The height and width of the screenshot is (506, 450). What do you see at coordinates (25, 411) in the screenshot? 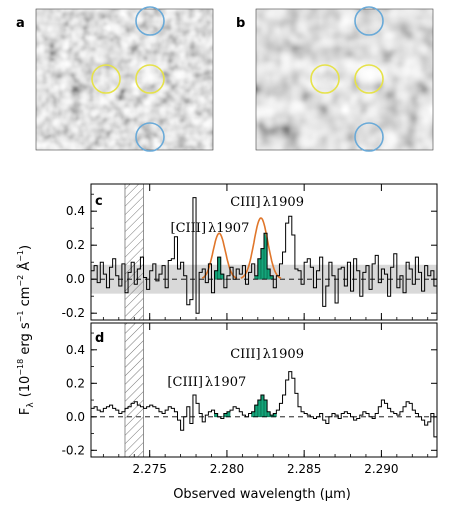
I see `y-axis-title-f: F` at bounding box center [25, 411].